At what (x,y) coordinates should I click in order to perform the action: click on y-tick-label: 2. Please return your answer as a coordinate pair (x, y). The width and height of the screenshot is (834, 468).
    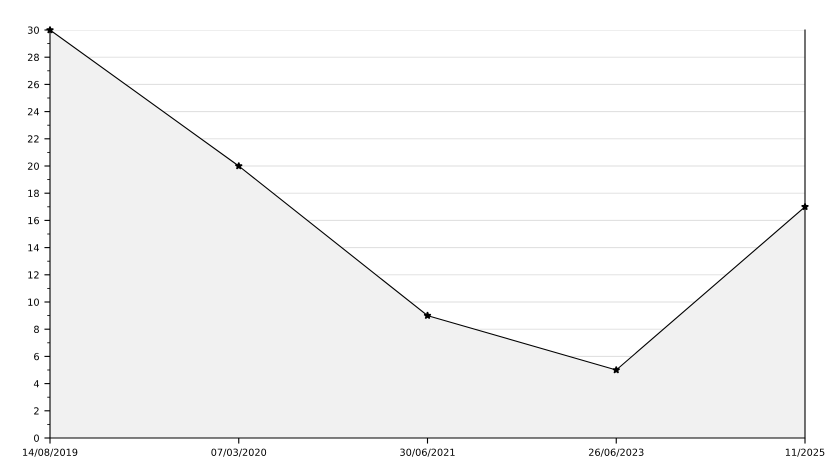
    Looking at the image, I should click on (36, 410).